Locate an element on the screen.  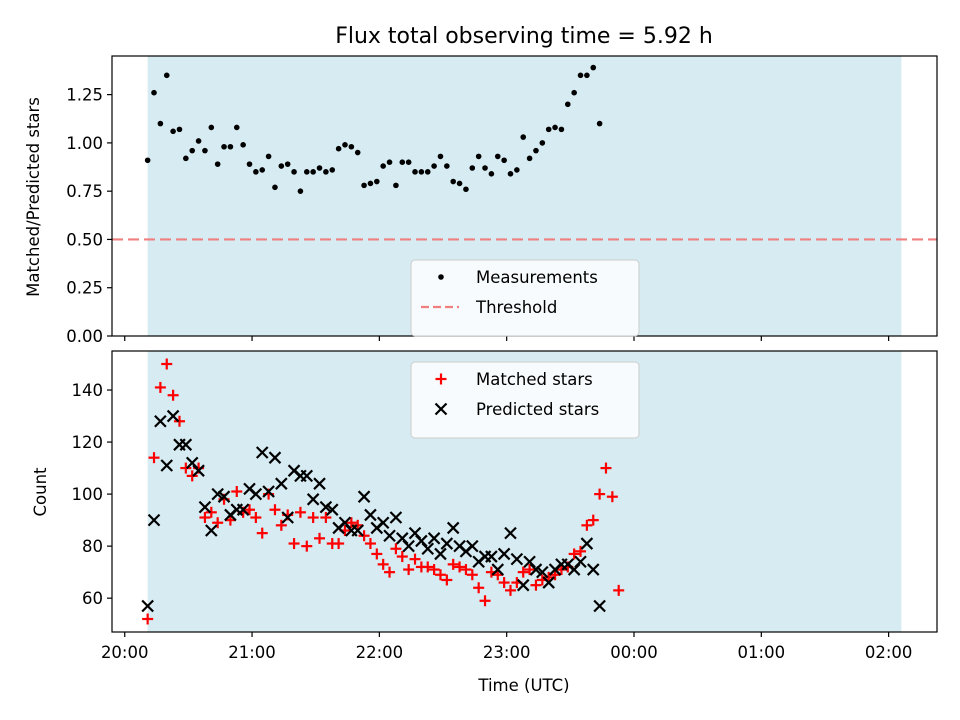
legend-label: Predicted stars is located at coordinates (537, 409).